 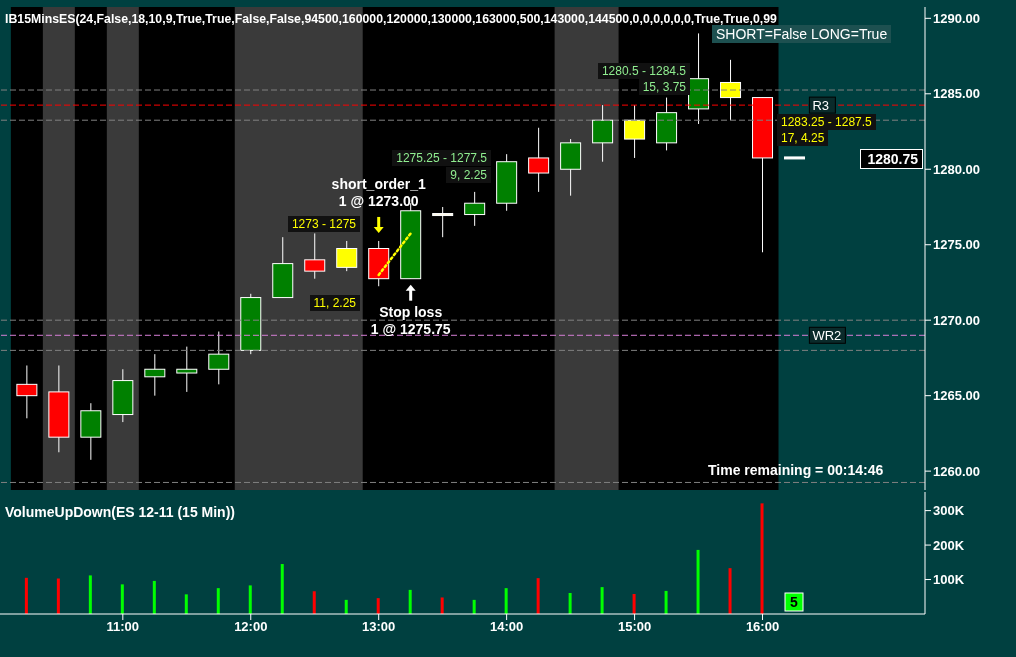 What do you see at coordinates (949, 580) in the screenshot?
I see `y-tick-label: 100K` at bounding box center [949, 580].